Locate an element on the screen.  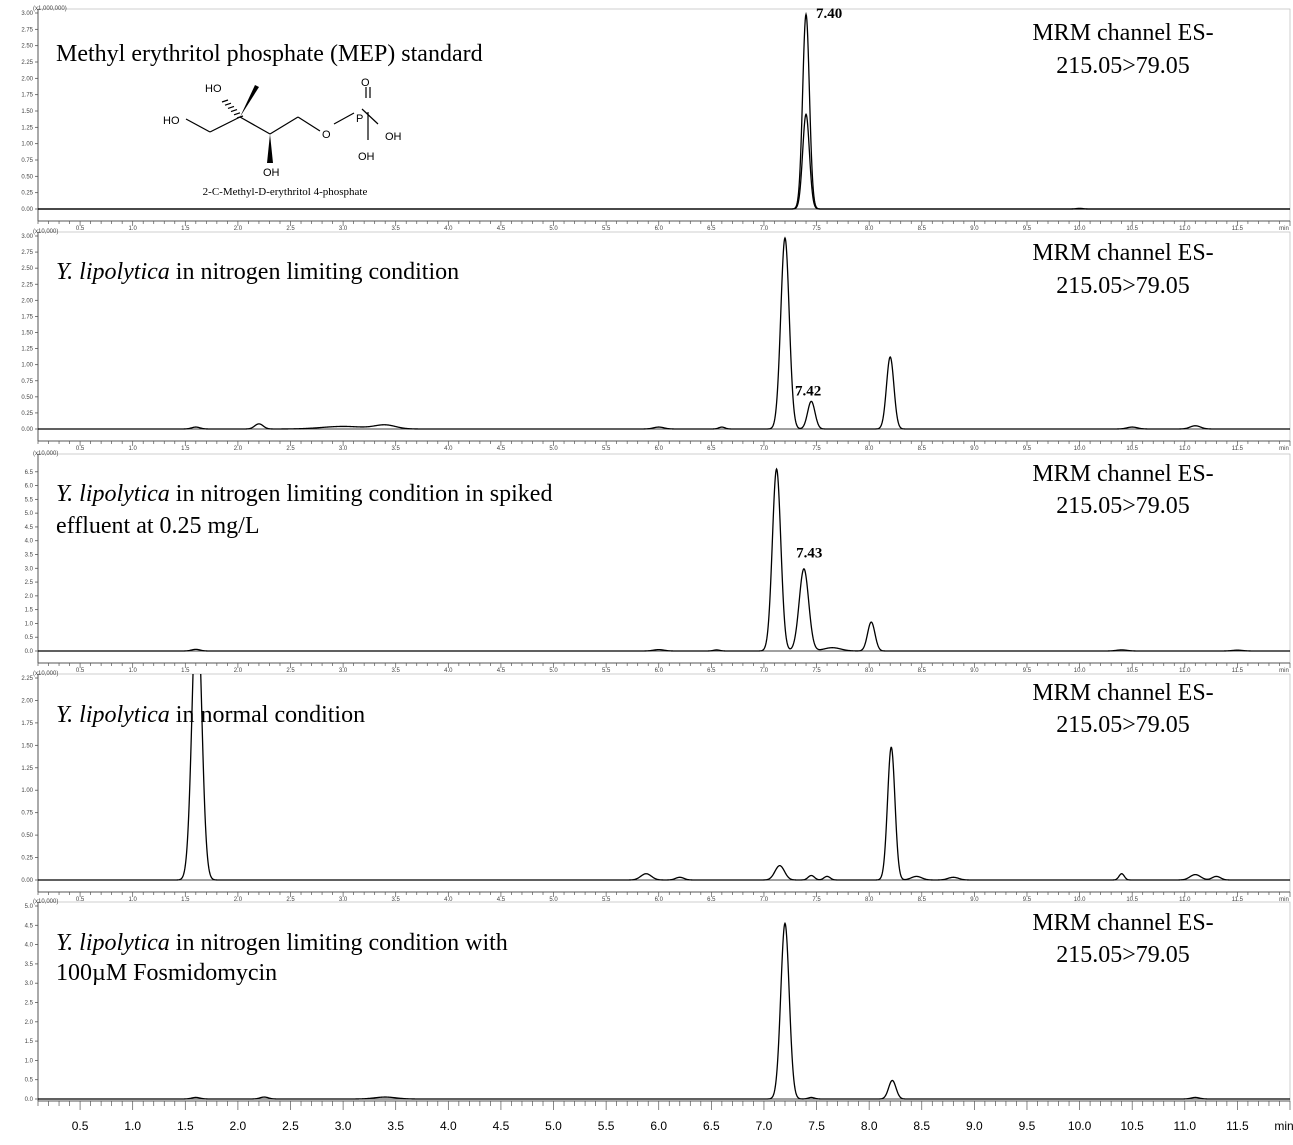
x-tick-label: 9.0 is located at coordinates (974, 900).